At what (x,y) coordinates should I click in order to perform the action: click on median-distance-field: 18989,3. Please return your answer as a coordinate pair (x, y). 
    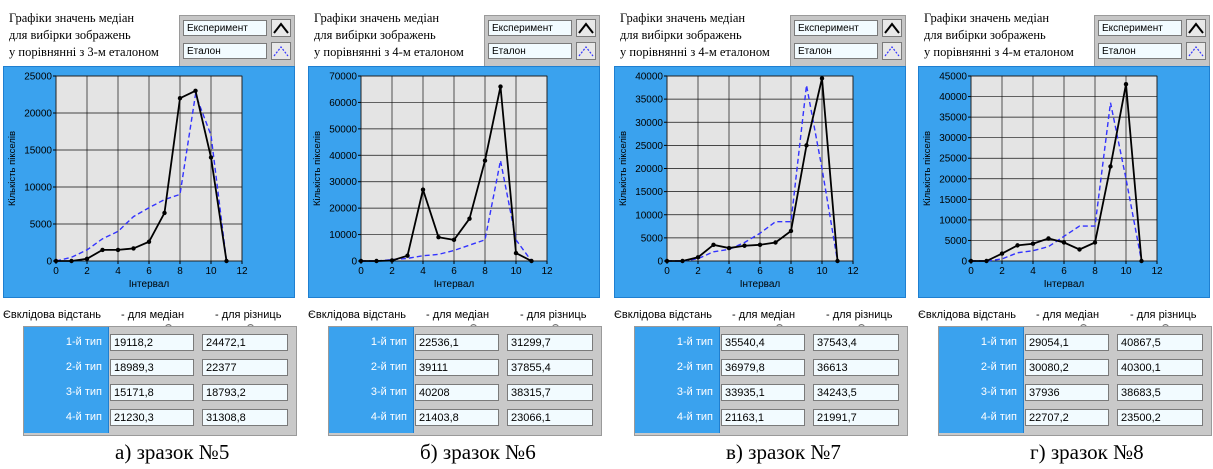
    Looking at the image, I should click on (152, 367).